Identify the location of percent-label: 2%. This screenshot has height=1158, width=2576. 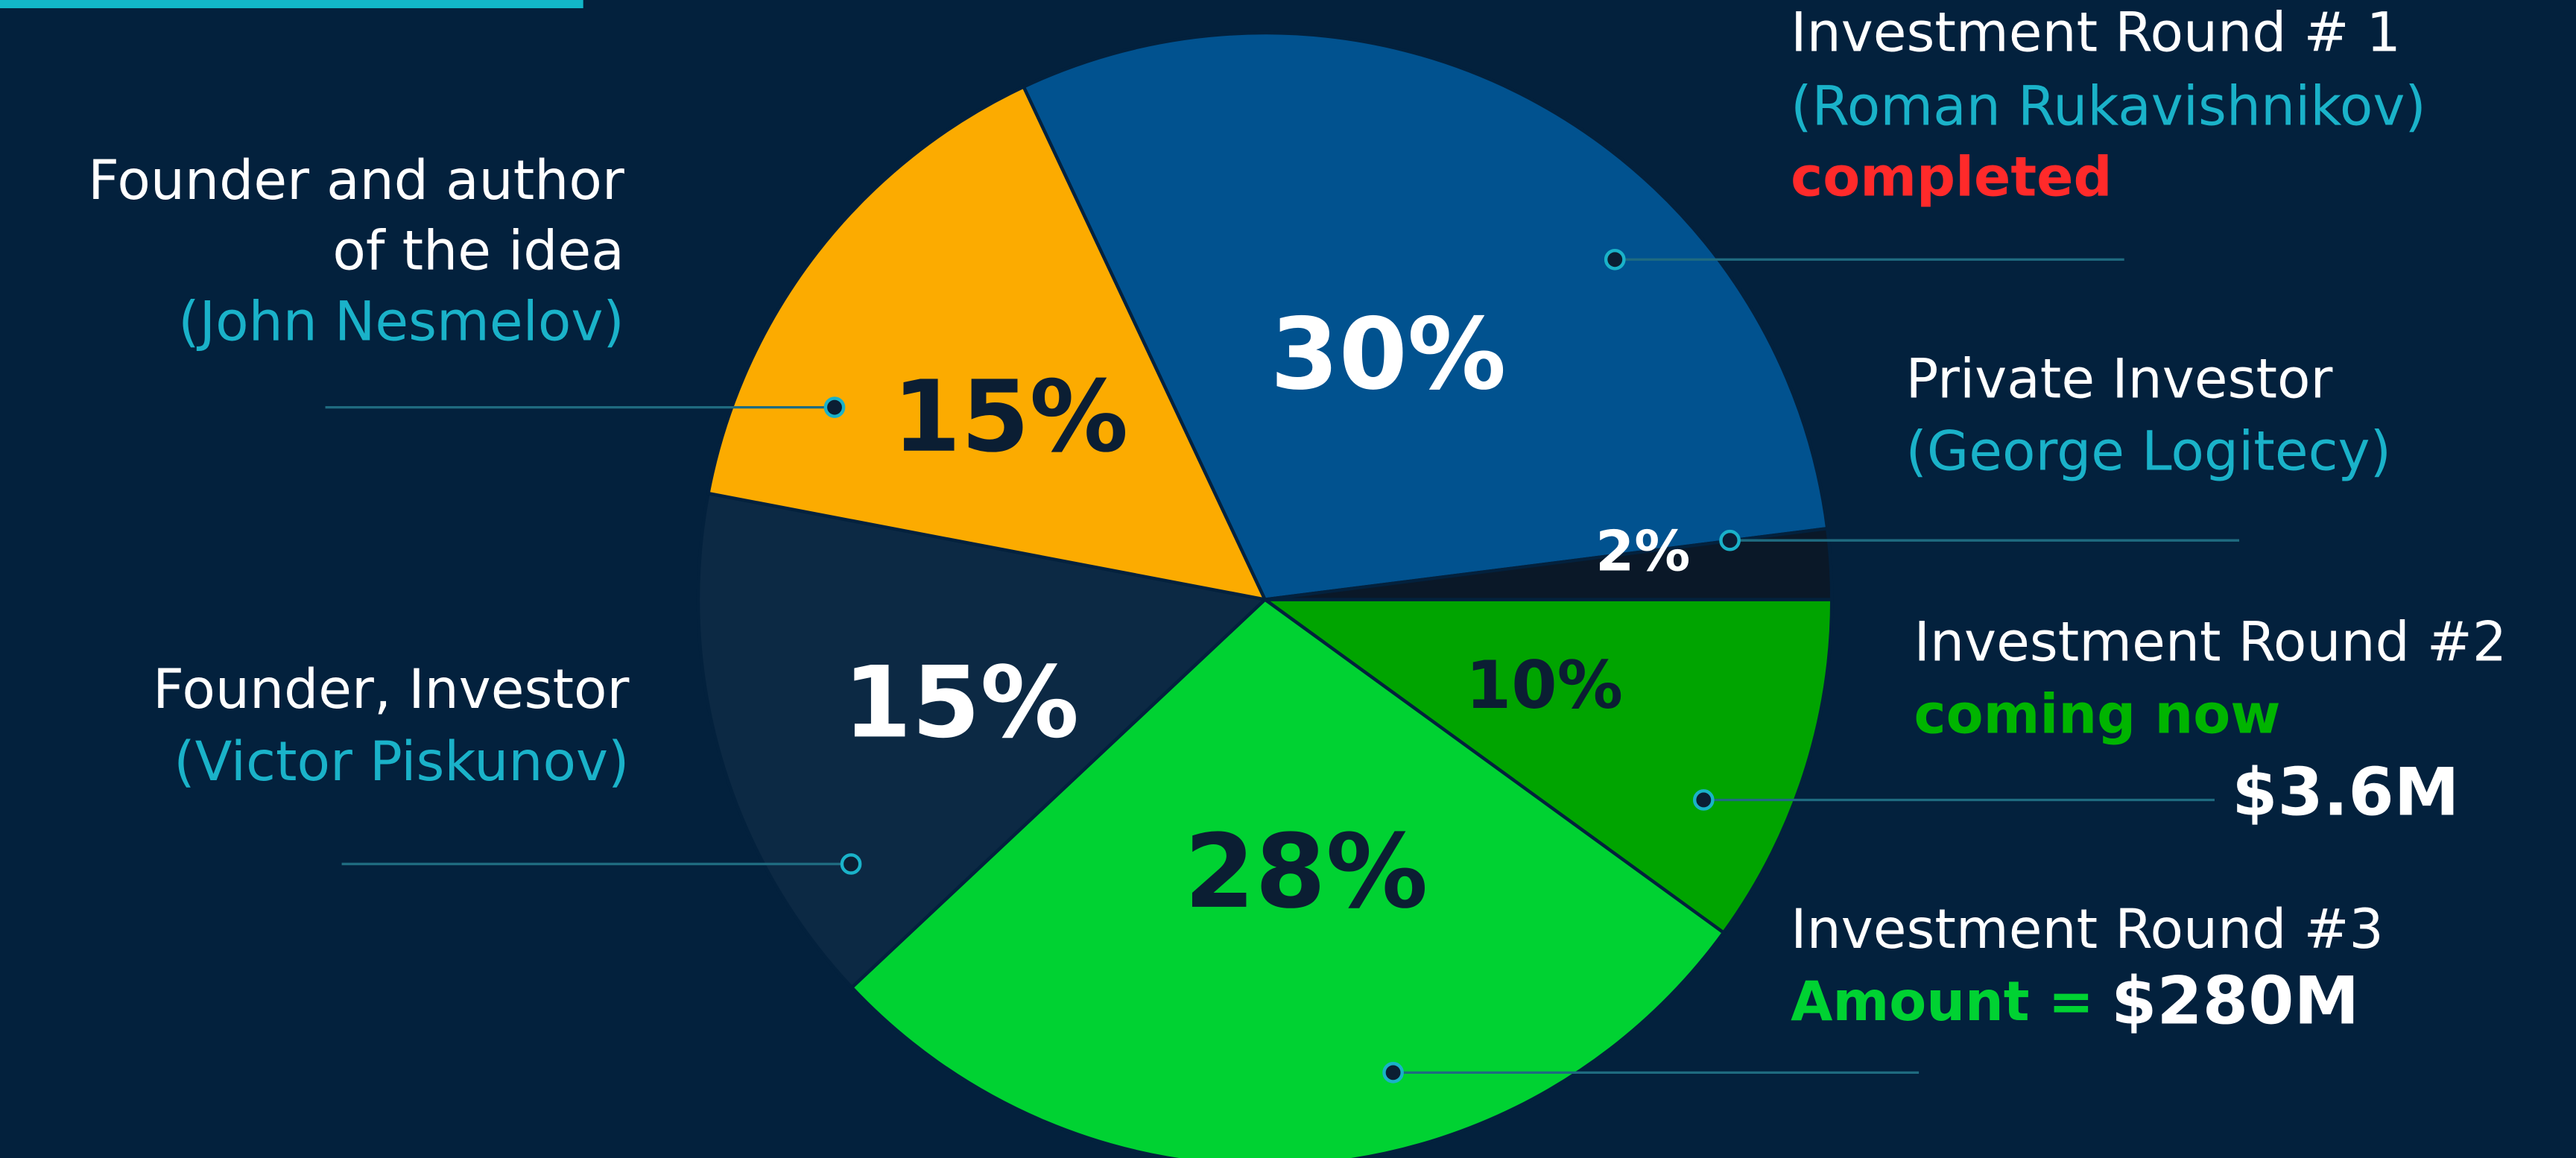
(1642, 551).